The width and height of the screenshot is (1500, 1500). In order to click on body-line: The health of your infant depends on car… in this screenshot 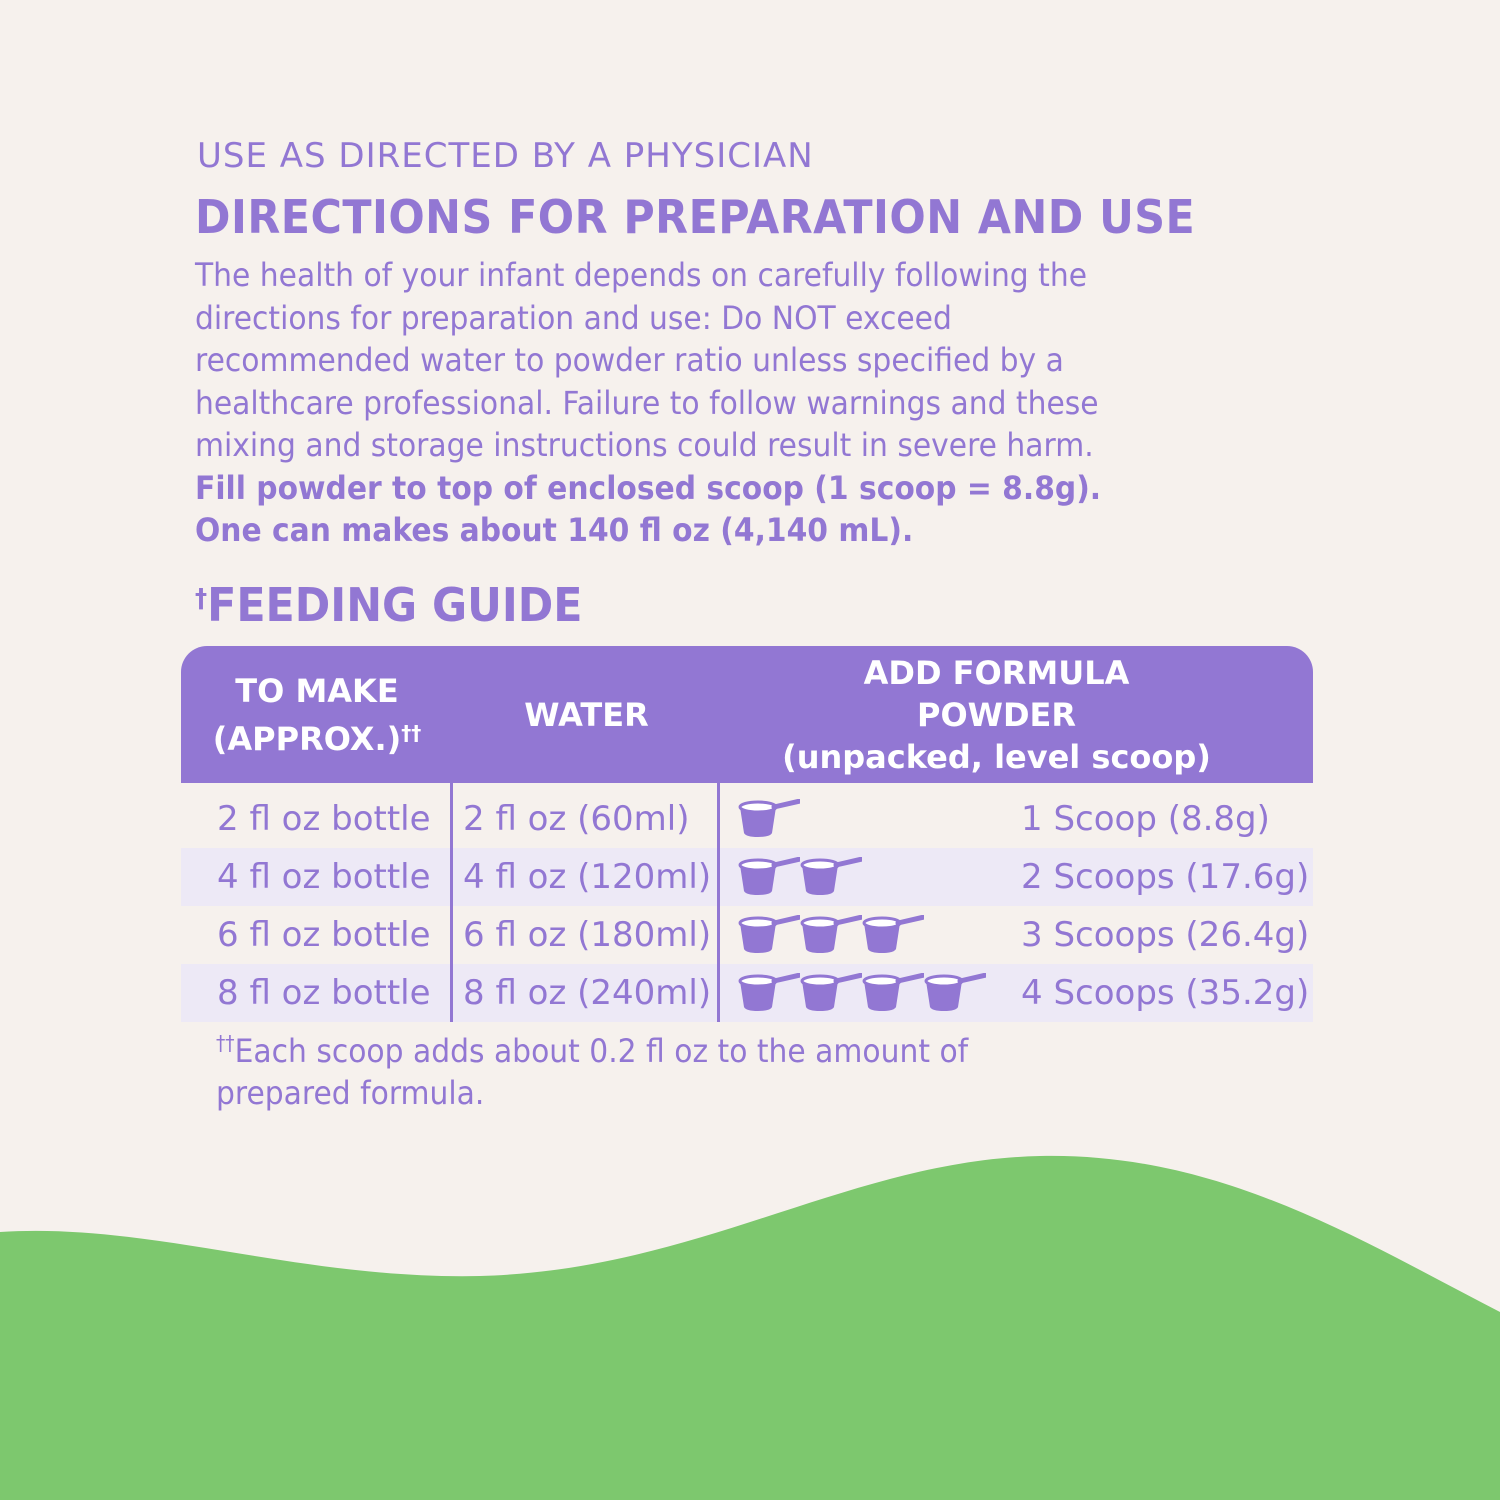, I will do `click(641, 275)`.